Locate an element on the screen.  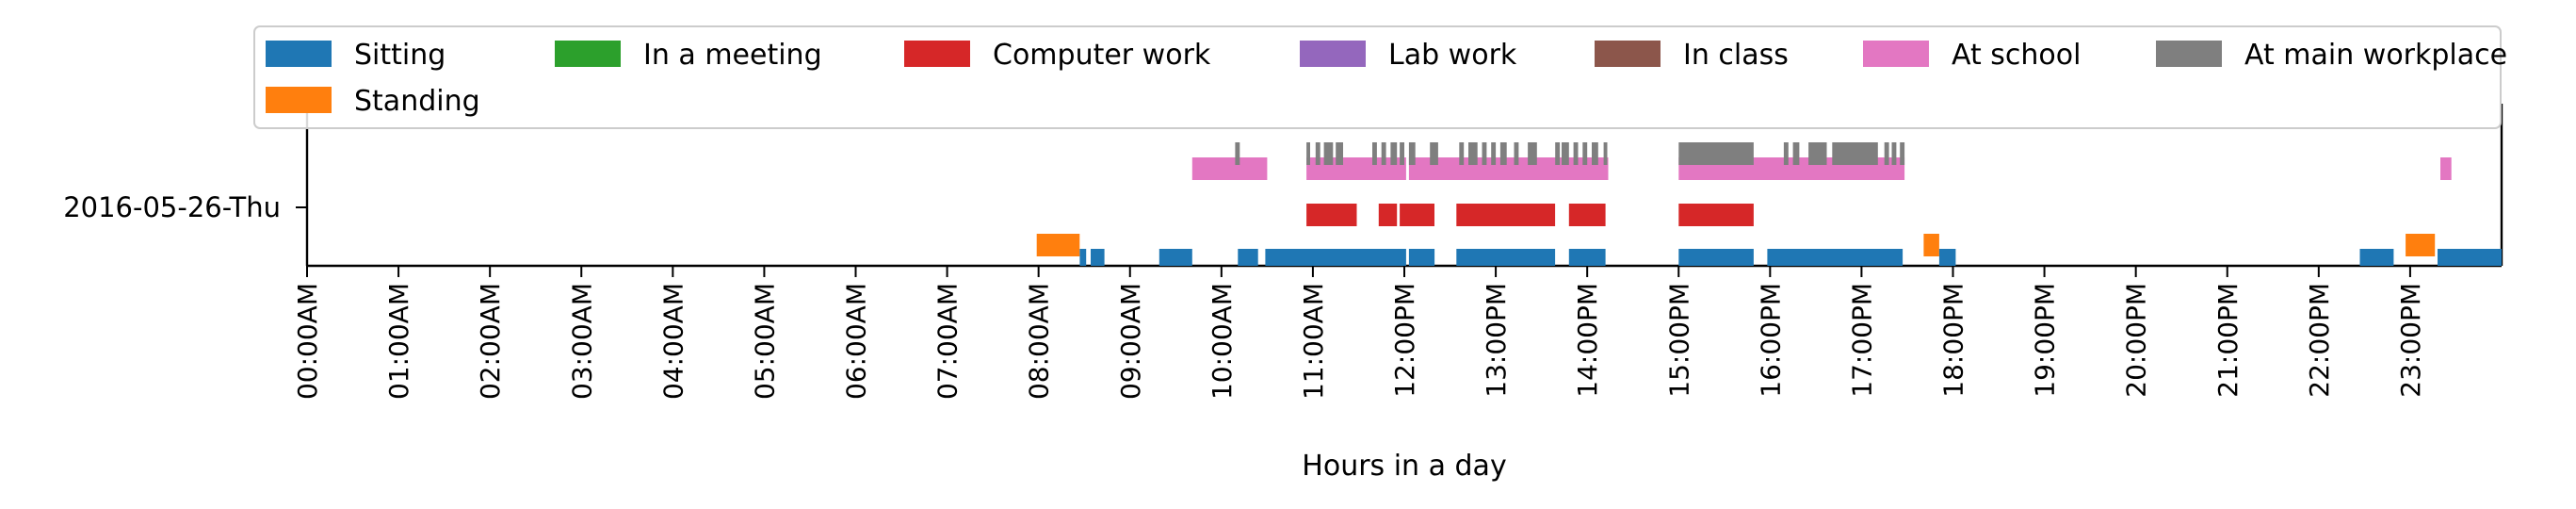
bar-layer is located at coordinates (1769, 204).